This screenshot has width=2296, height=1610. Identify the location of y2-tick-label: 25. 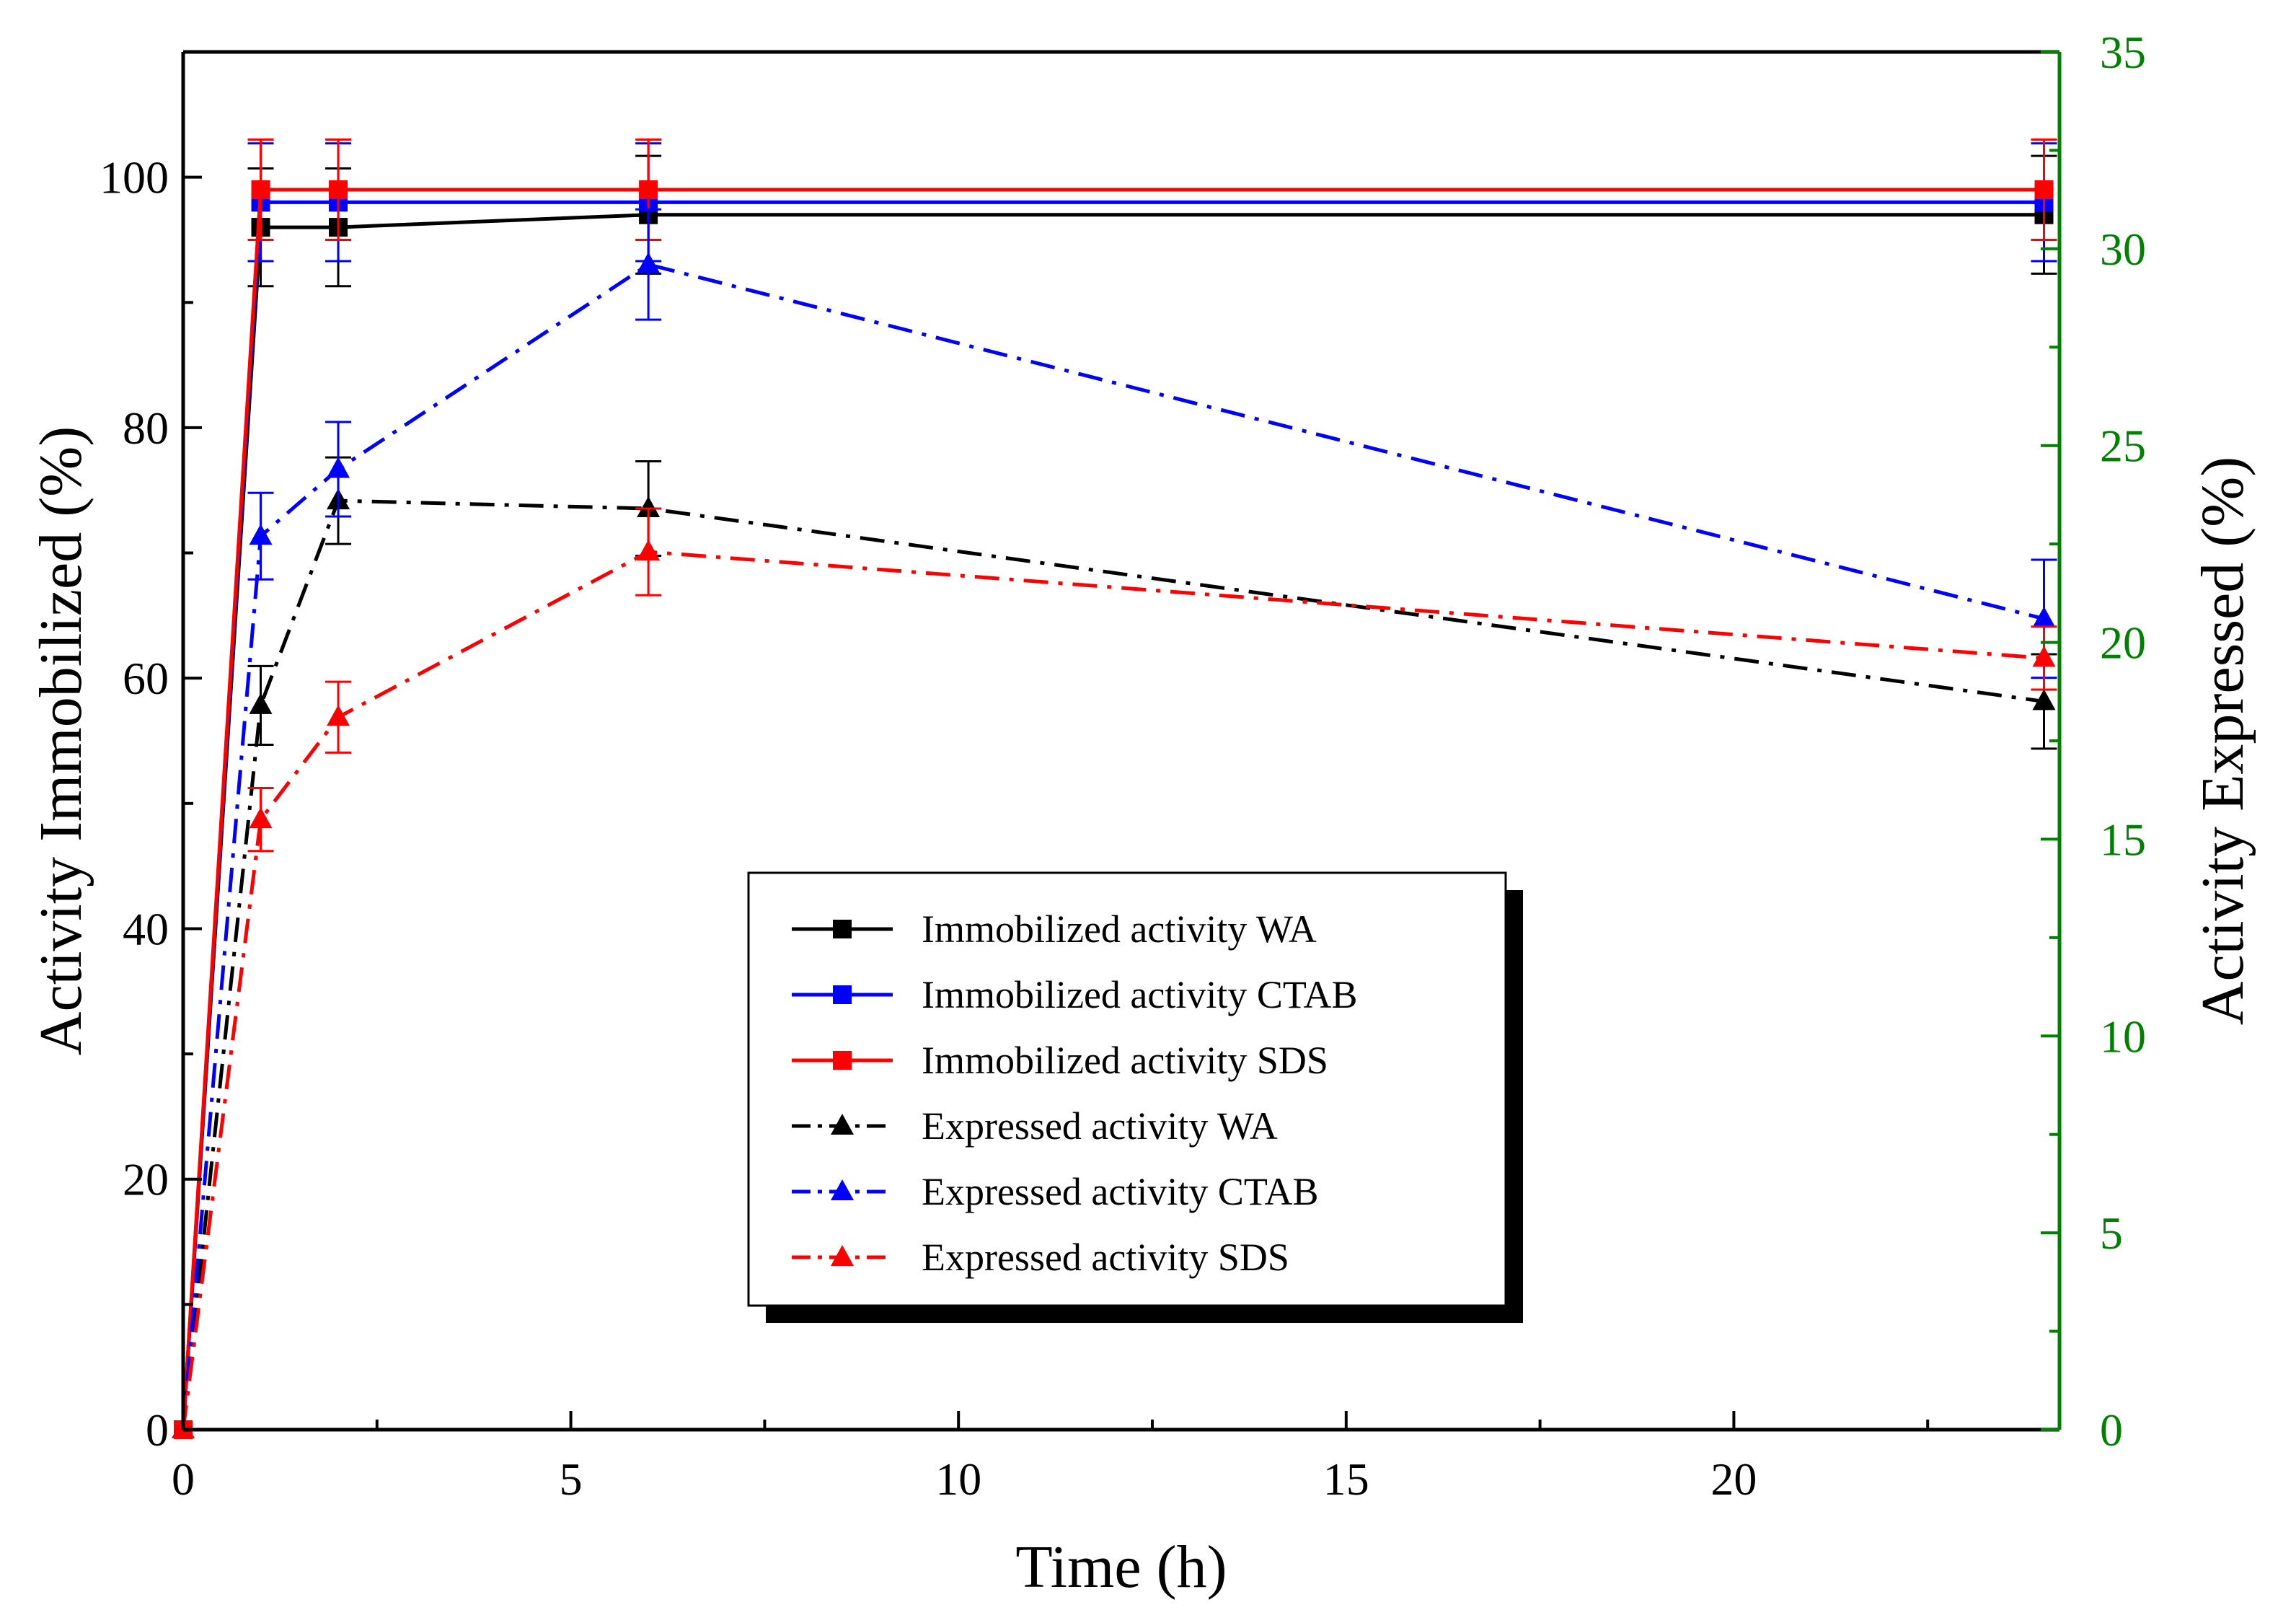
(2123, 446).